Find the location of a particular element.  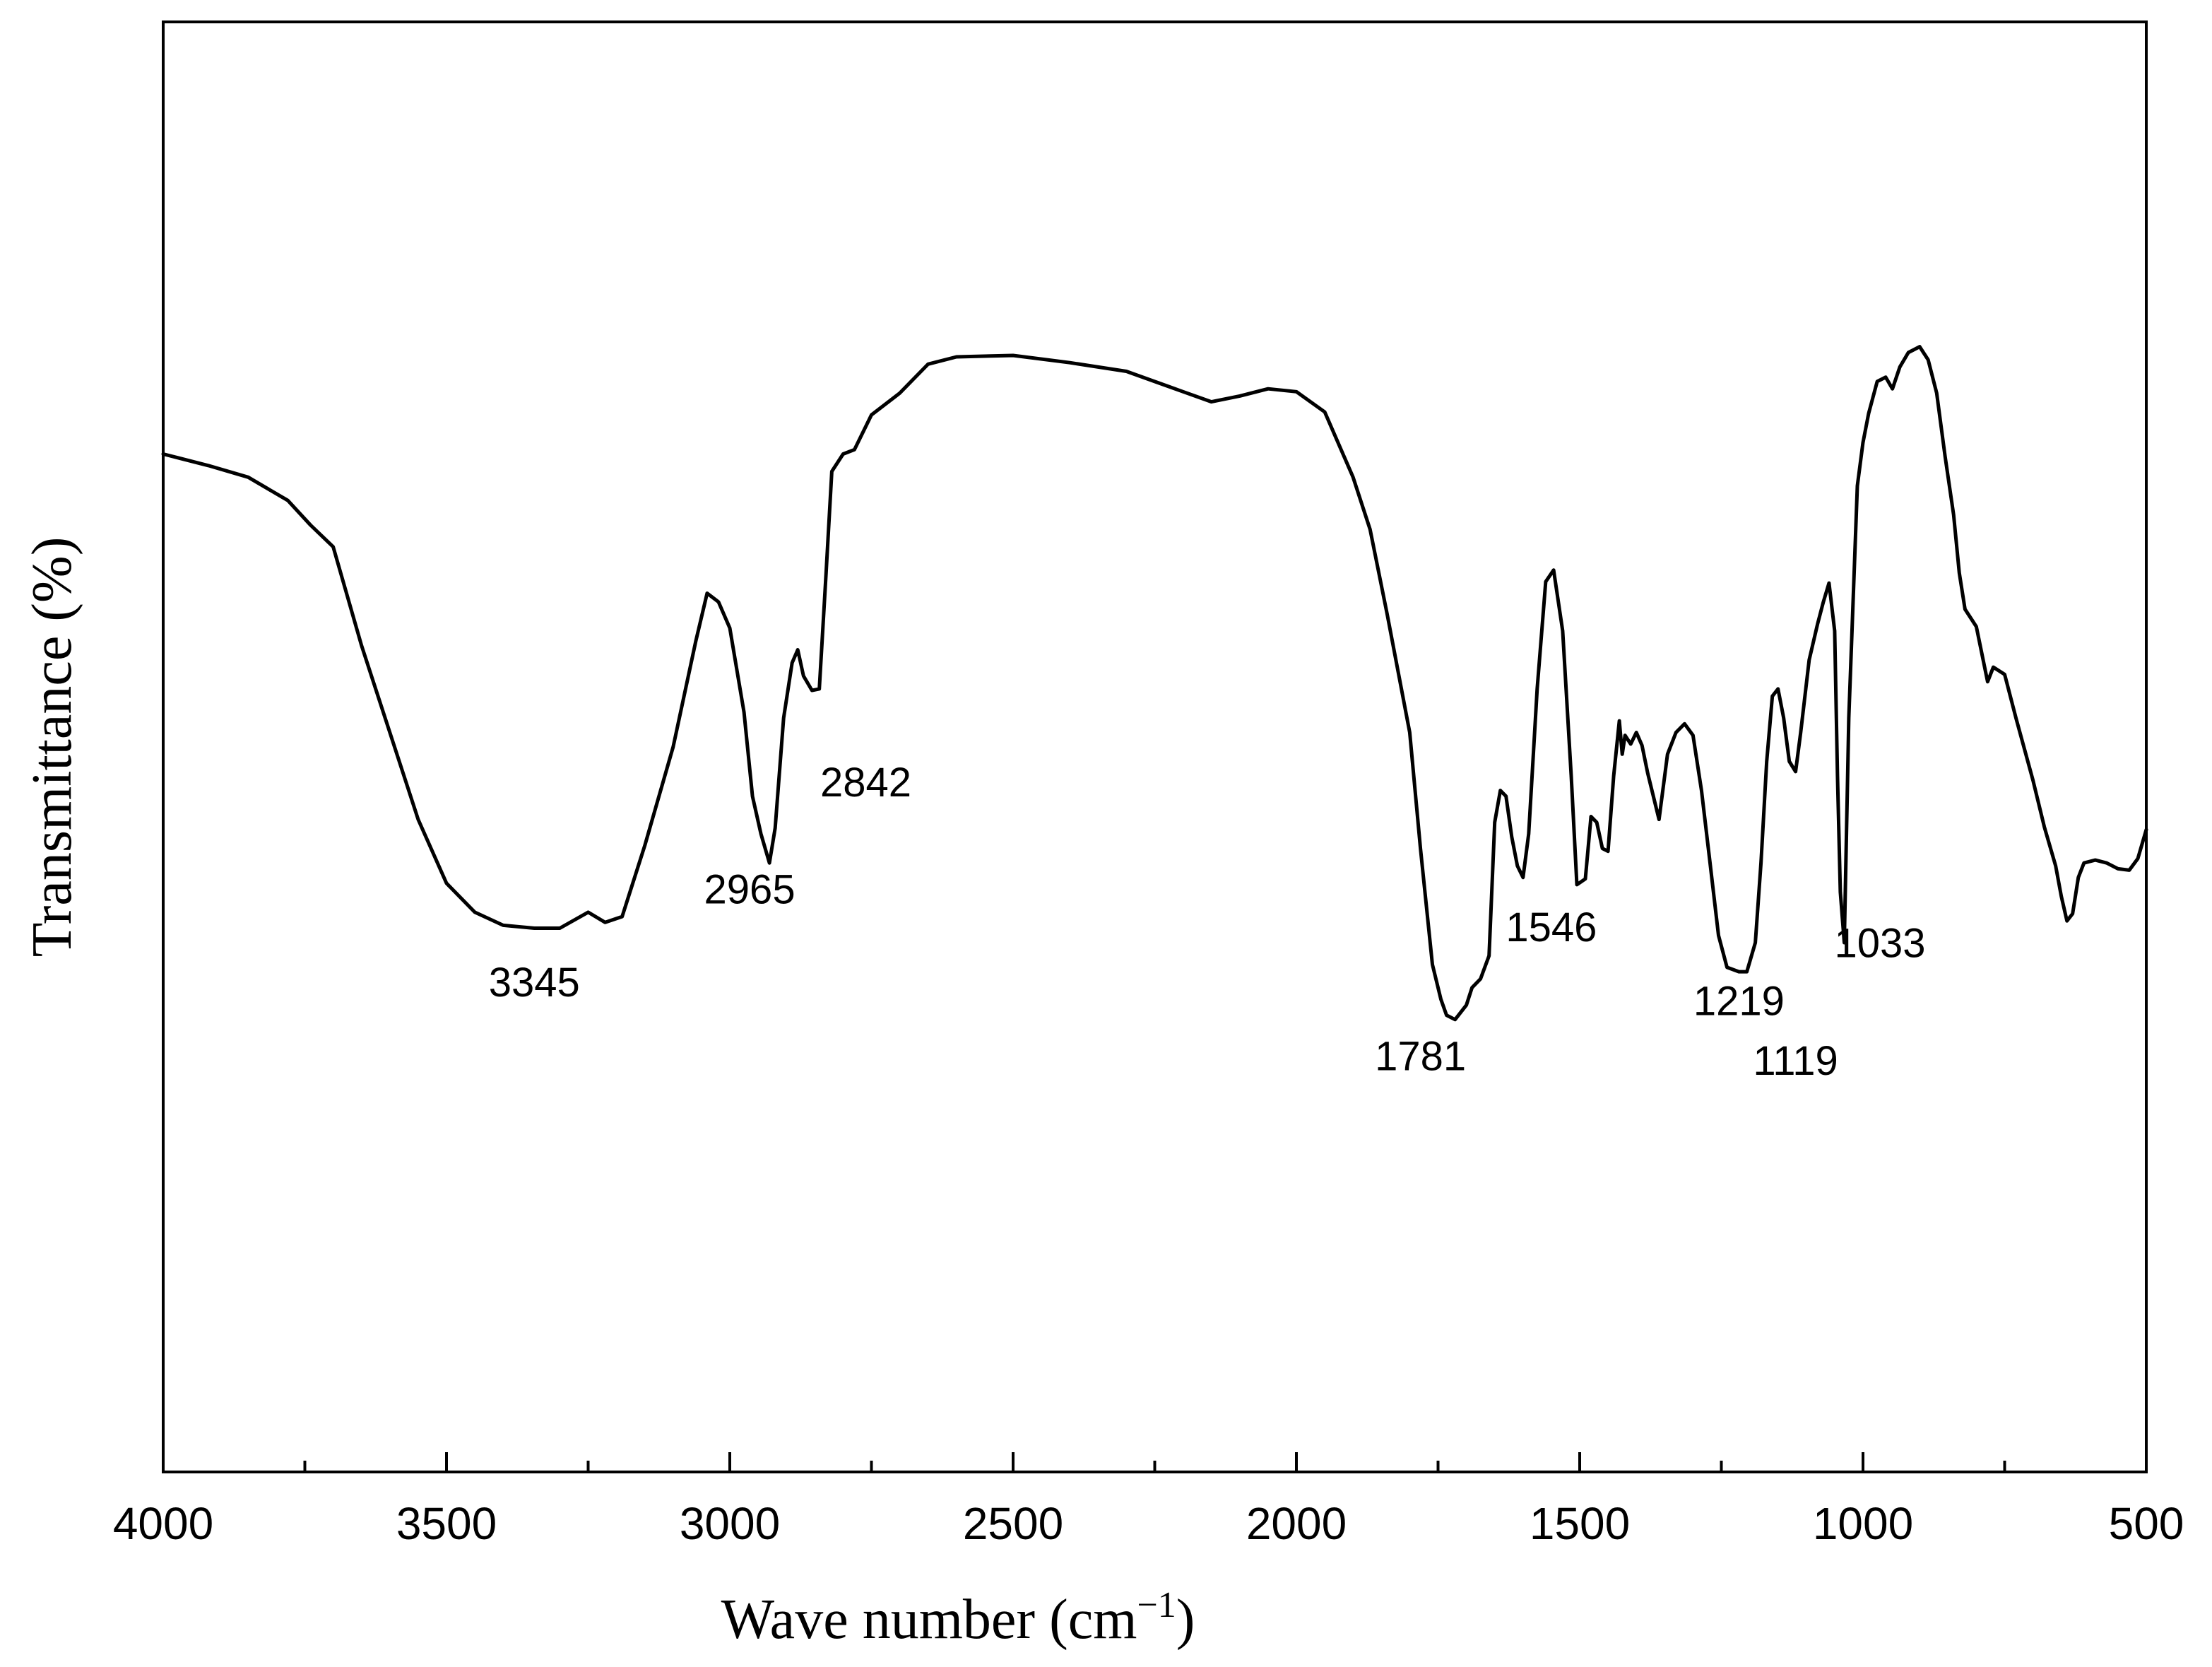

x-tick-label: 3000 is located at coordinates (730, 1523).